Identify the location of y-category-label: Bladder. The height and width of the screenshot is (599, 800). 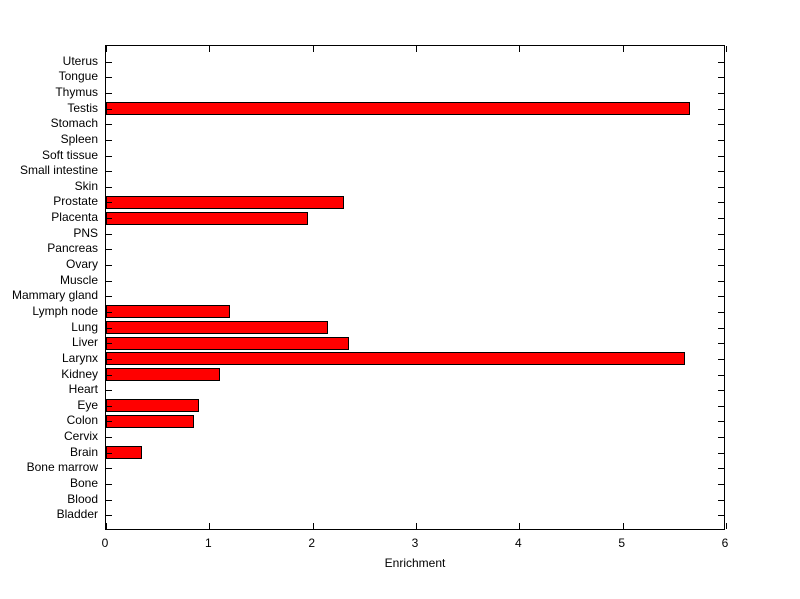
(77, 514).